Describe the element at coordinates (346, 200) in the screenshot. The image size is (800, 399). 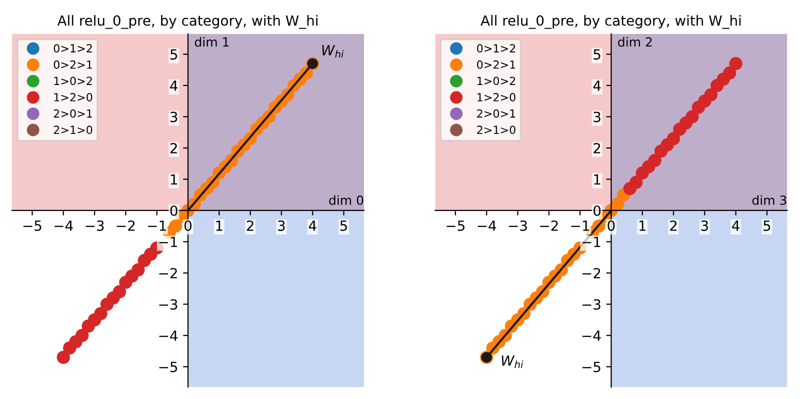
I see `x-axis-title: dim 0` at that location.